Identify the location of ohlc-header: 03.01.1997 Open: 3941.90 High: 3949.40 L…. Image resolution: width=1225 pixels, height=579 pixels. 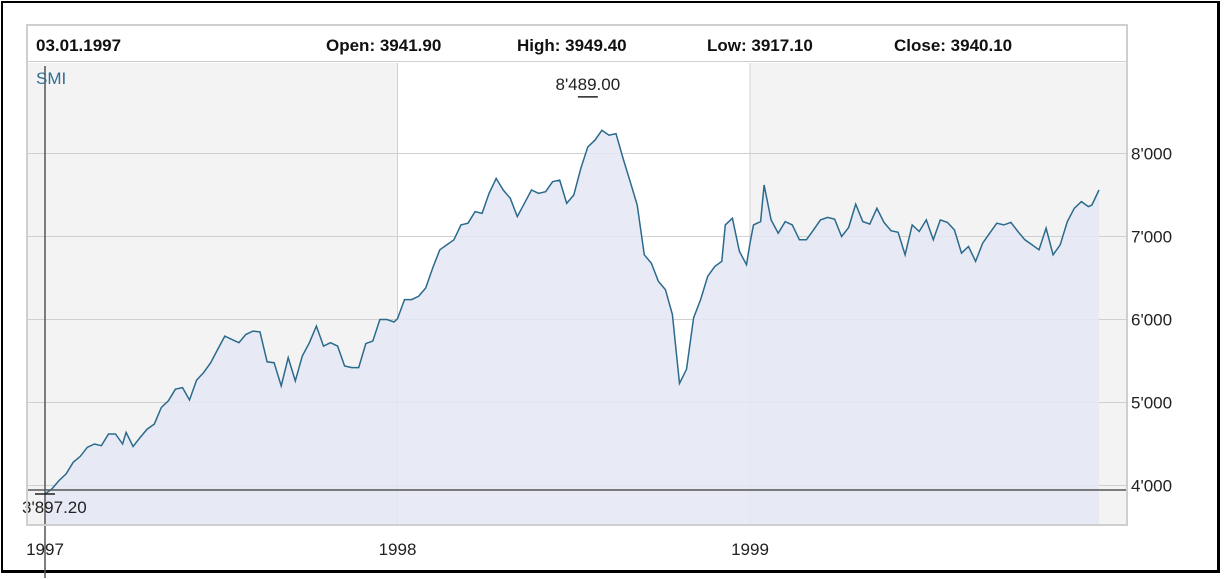
(577, 43).